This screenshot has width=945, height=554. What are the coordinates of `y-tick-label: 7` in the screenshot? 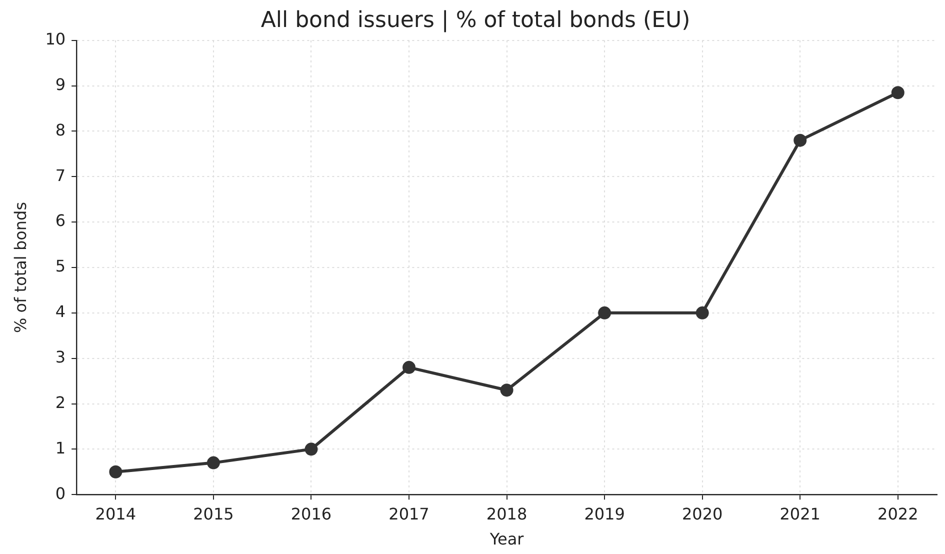 It's located at (60, 175).